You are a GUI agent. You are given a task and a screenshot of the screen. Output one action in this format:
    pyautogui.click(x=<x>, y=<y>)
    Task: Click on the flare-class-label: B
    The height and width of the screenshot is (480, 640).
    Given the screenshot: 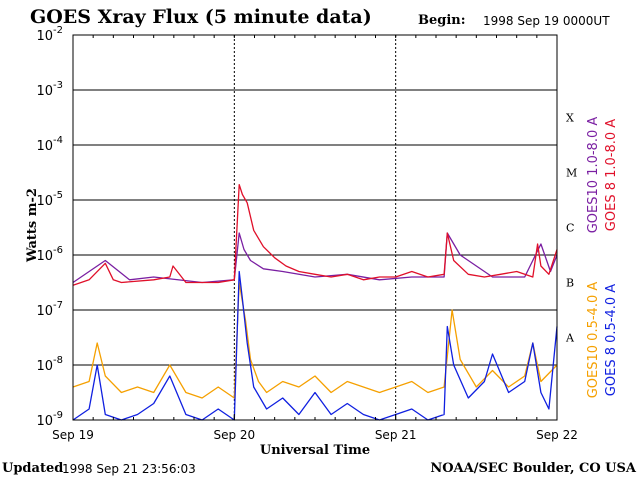 What is the action you would take?
    pyautogui.click(x=570, y=283)
    